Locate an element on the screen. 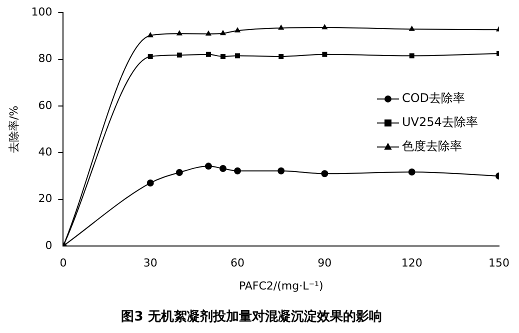  x-tick-label: 60 is located at coordinates (237, 263).